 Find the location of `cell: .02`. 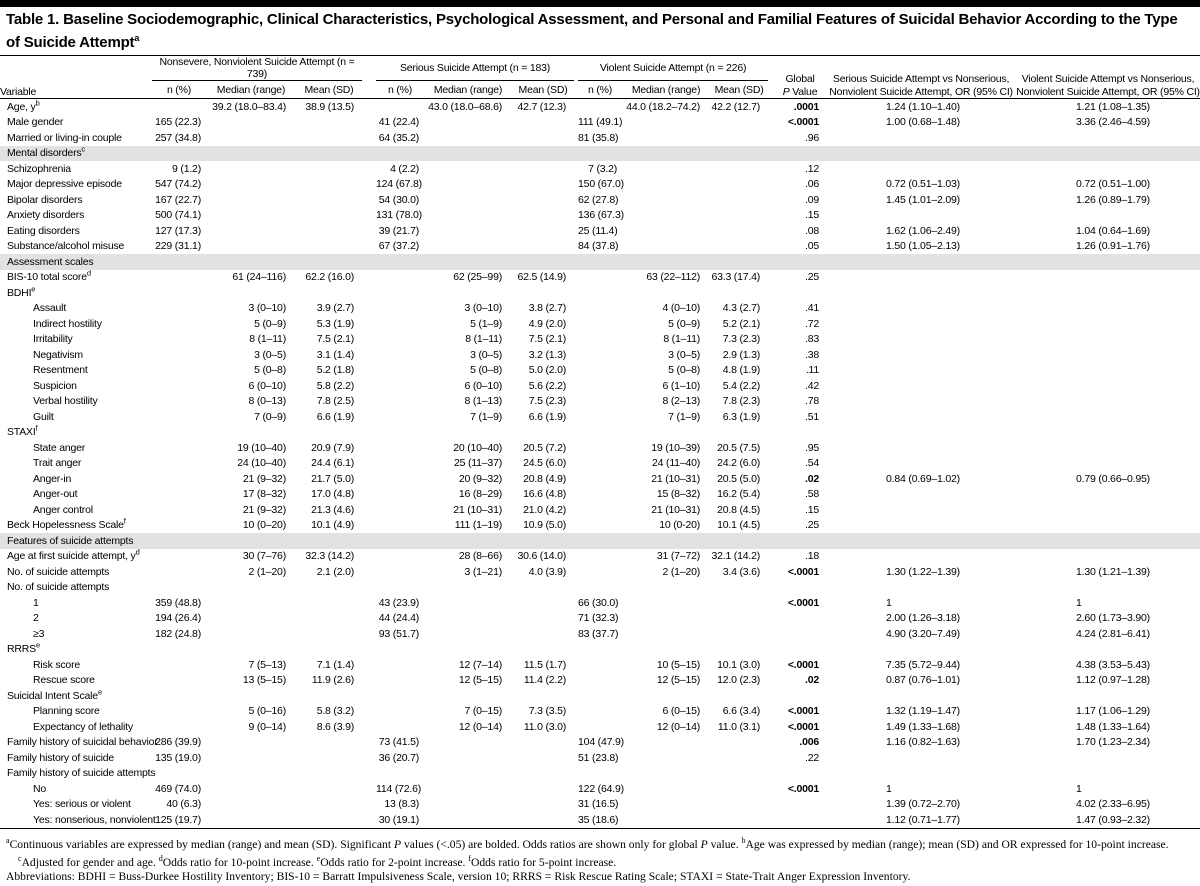

cell: .02 is located at coordinates (812, 680).